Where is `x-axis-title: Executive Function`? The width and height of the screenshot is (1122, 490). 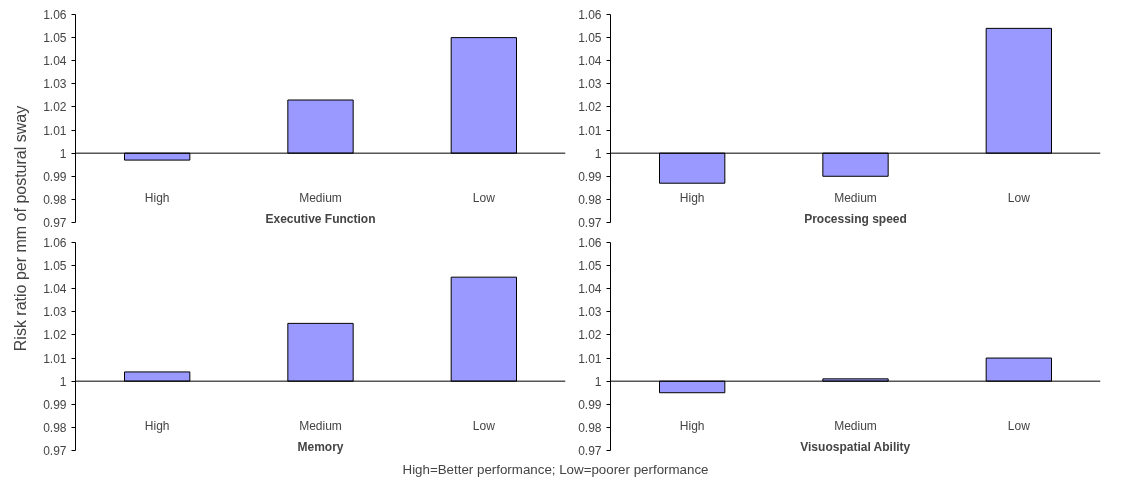 x-axis-title: Executive Function is located at coordinates (320, 218).